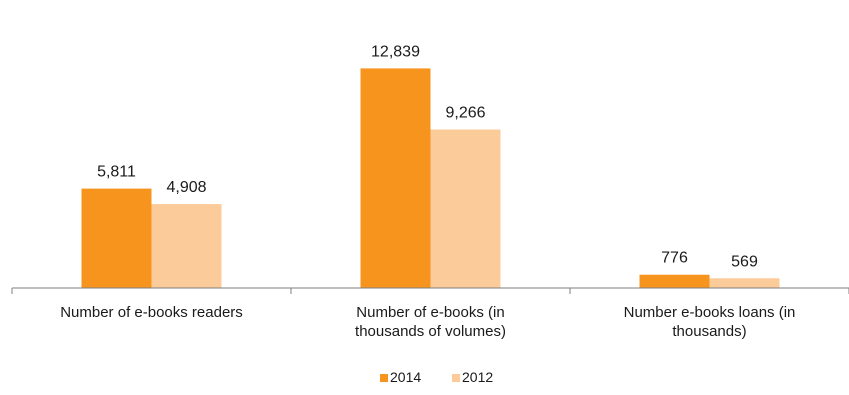 The height and width of the screenshot is (395, 849). What do you see at coordinates (186, 246) in the screenshot?
I see `bar-2012-cat1` at bounding box center [186, 246].